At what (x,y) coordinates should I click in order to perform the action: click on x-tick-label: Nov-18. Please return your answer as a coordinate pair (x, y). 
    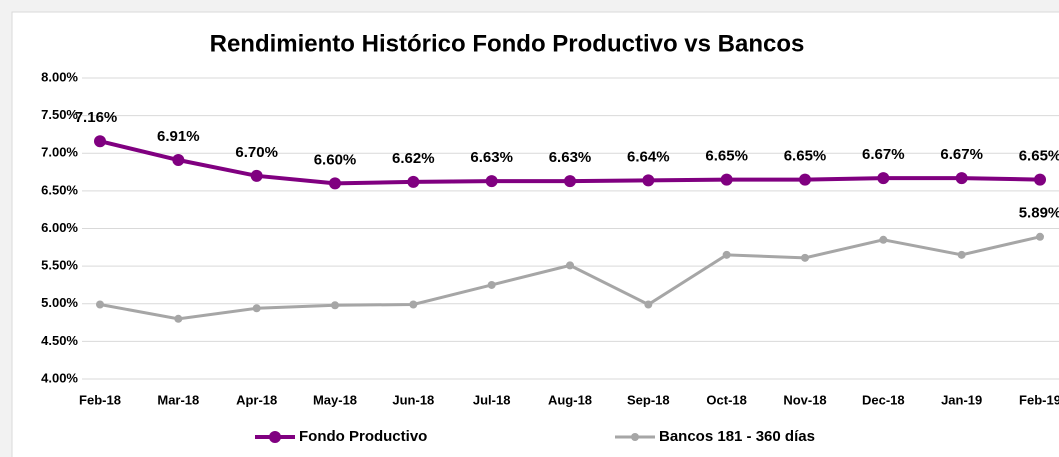
    Looking at the image, I should click on (804, 399).